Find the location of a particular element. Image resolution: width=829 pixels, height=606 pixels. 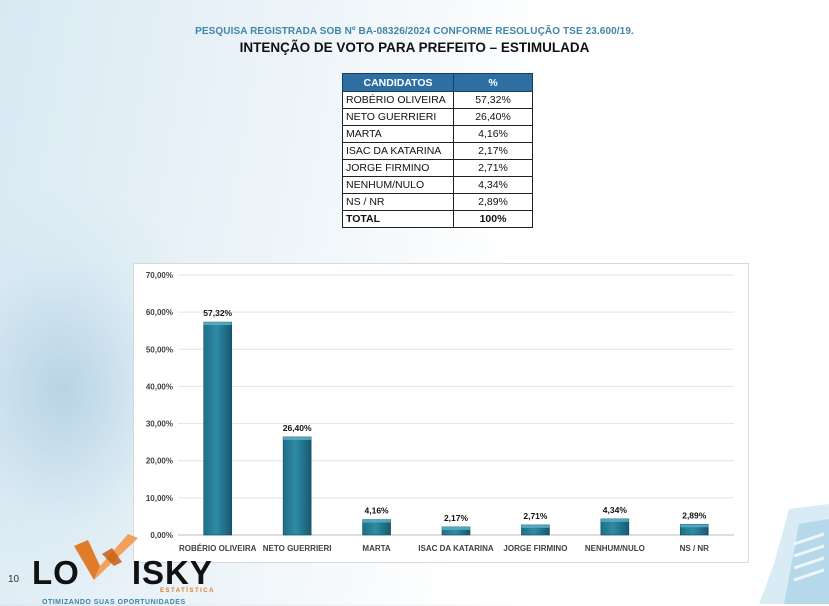

x-tick-label: MARTA is located at coordinates (376, 548).